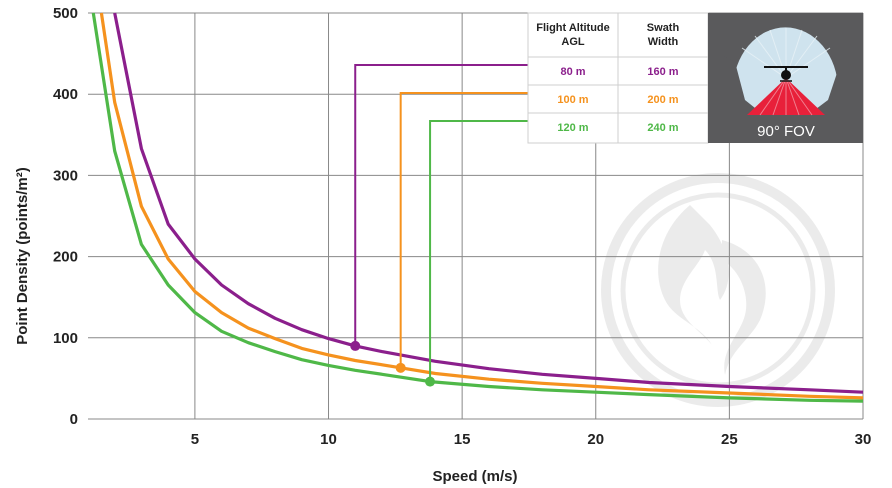 The height and width of the screenshot is (488, 892). What do you see at coordinates (65, 257) in the screenshot?
I see `y-tick-label: 200` at bounding box center [65, 257].